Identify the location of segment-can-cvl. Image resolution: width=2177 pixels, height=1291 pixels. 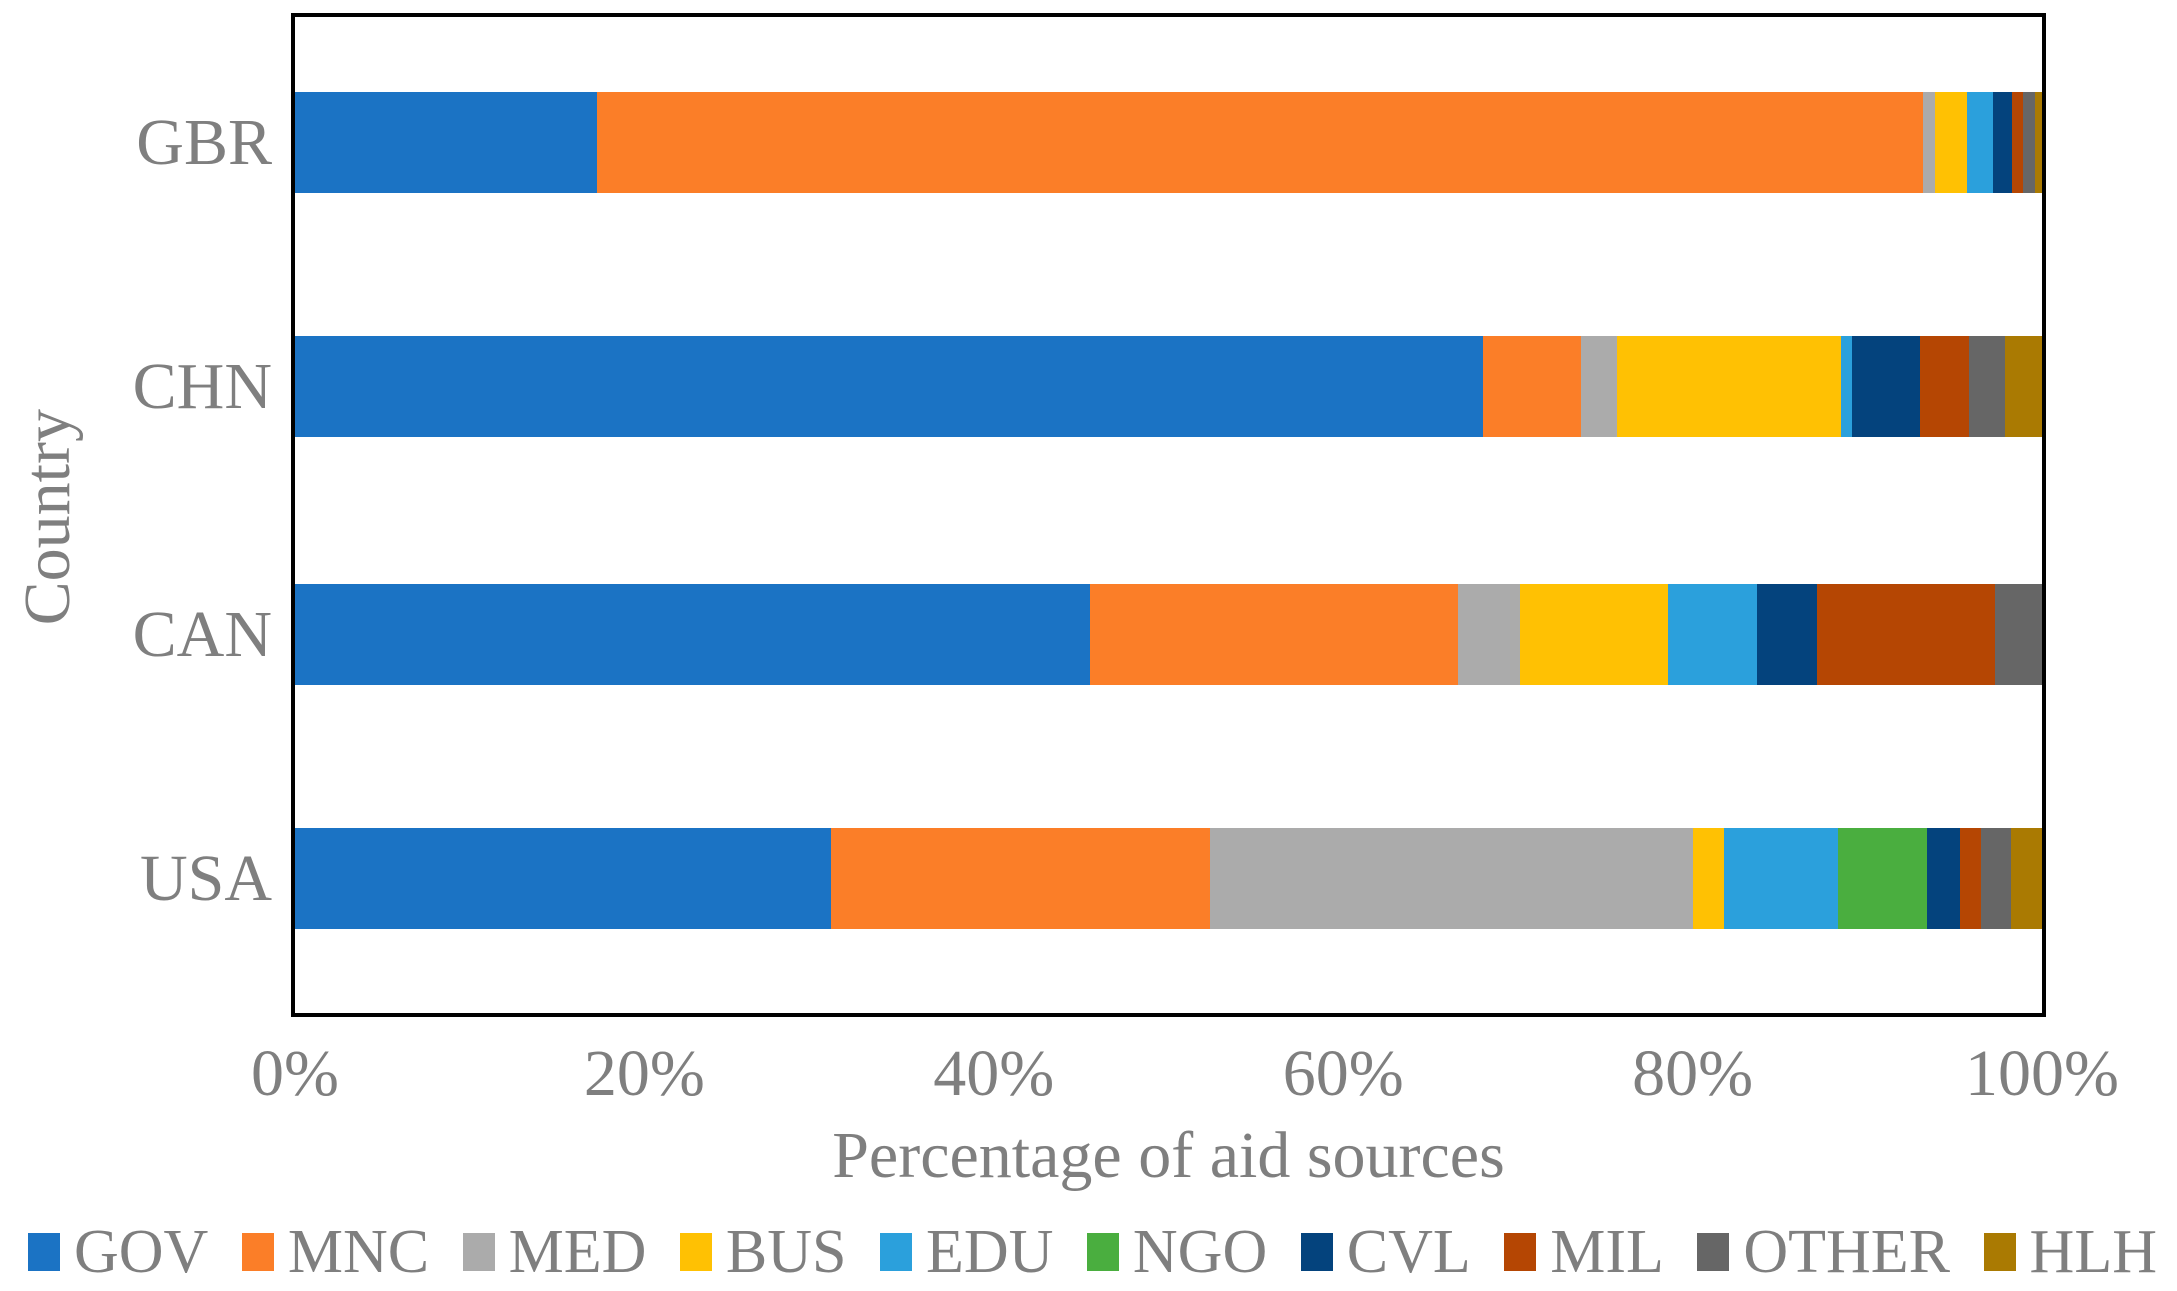
(1787, 634).